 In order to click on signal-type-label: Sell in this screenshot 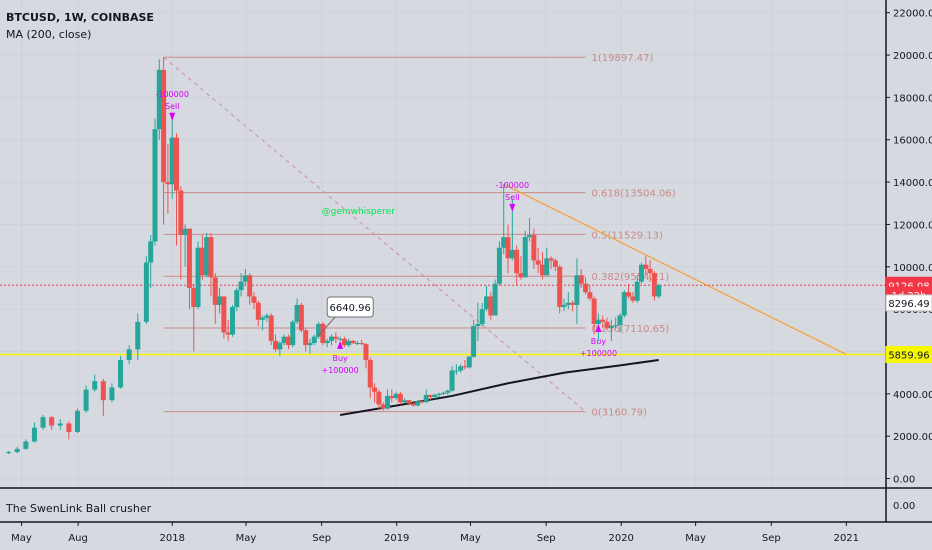, I will do `click(512, 197)`.